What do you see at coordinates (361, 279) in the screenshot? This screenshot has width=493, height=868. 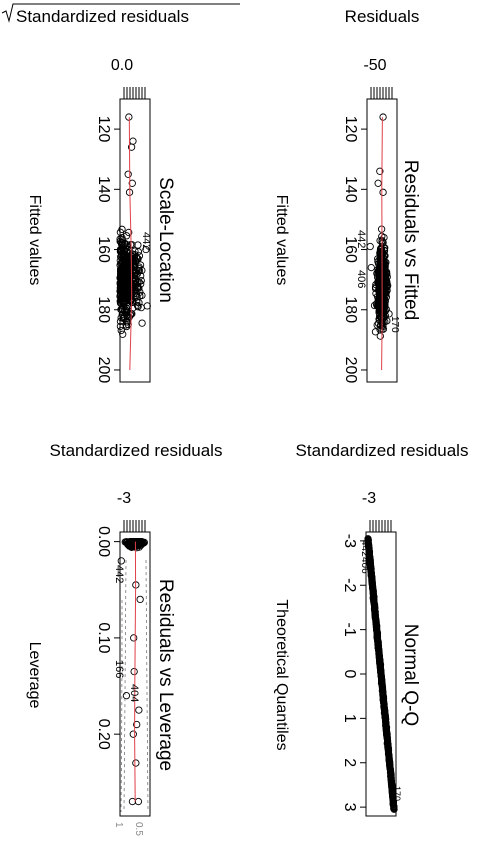 I see `panel2-annotation: 406` at bounding box center [361, 279].